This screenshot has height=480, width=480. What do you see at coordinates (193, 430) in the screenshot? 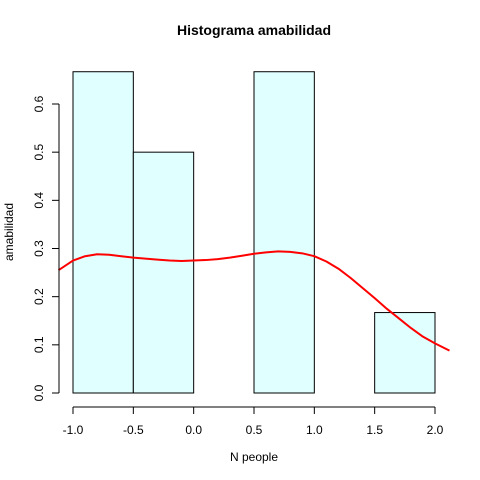
I see `x-tick-label: 0.0` at bounding box center [193, 430].